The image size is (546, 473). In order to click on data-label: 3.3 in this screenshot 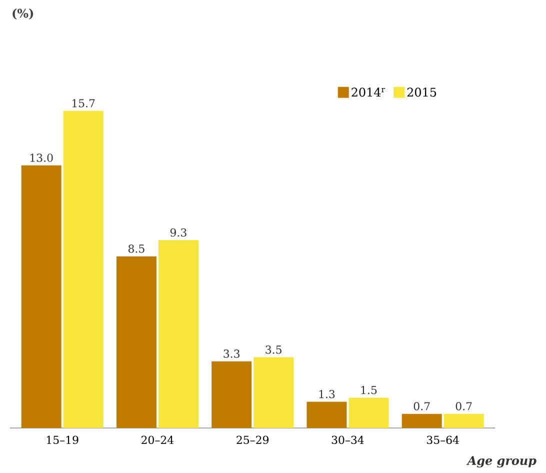, I will do `click(232, 354)`.